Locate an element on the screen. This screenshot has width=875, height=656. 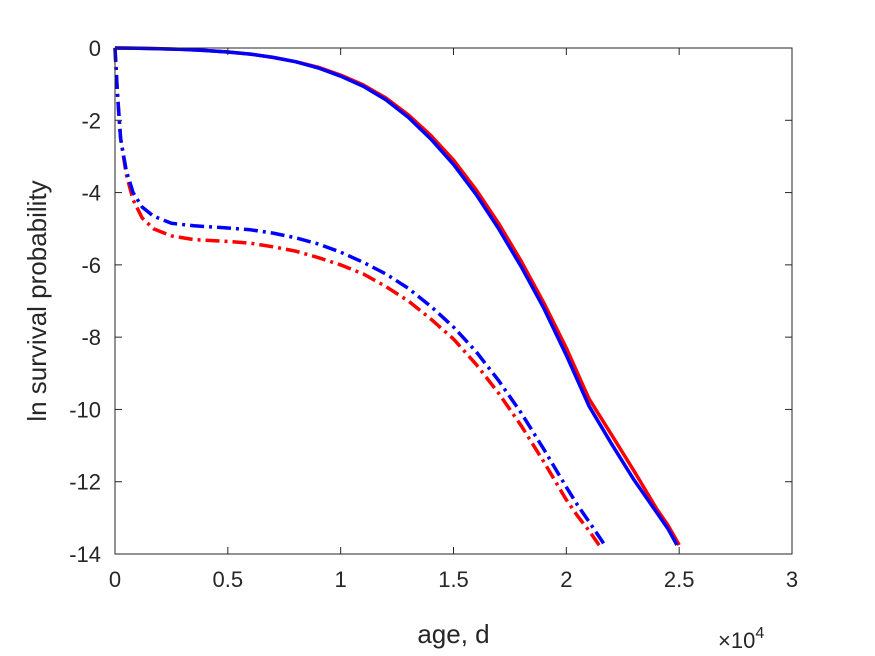
x-axis-exponent-base: ×10 is located at coordinates (736, 640).